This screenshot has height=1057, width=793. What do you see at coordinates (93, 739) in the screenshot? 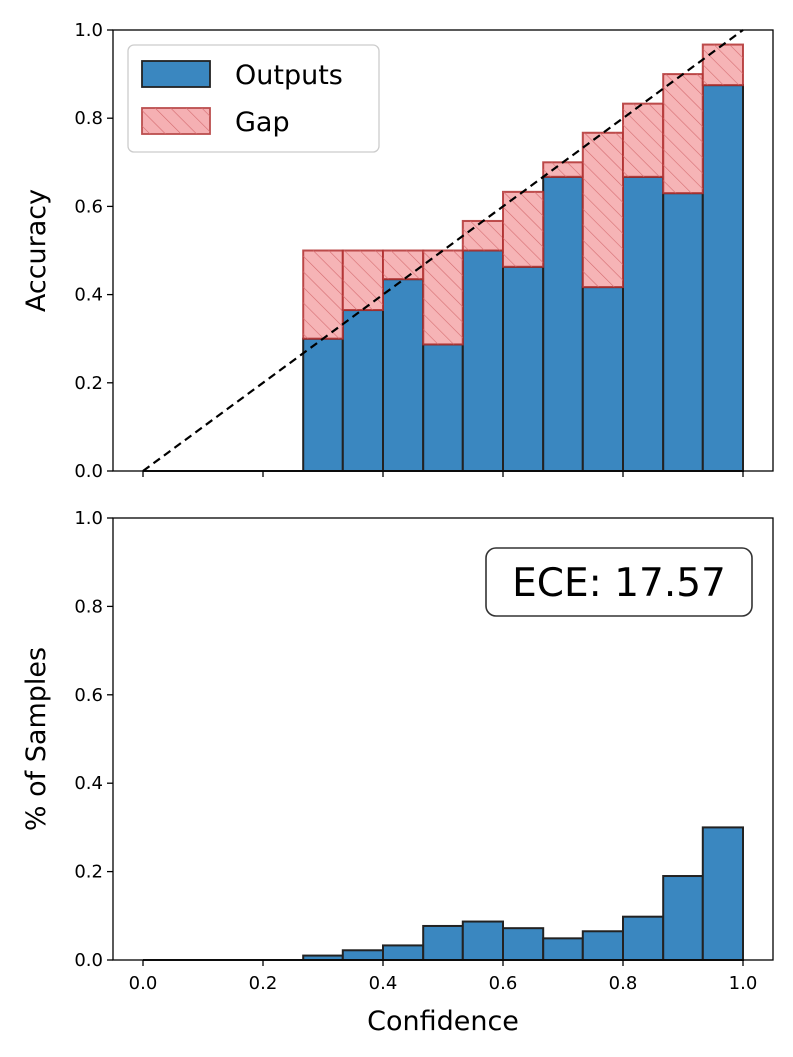
I see `histogram-y-ticks: 0.0 0.2 0.4 0.6 0.8 1.0` at bounding box center [93, 739].